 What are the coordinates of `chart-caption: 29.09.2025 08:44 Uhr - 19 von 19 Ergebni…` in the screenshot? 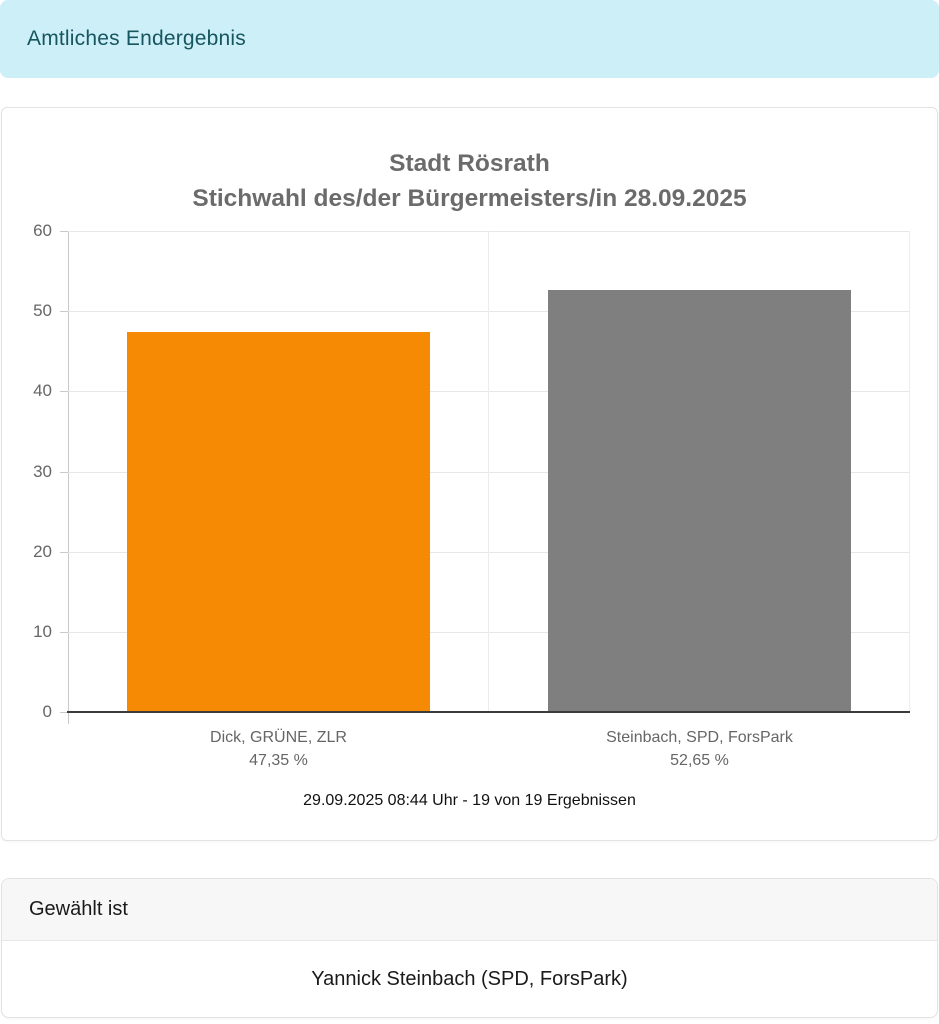 It's located at (469, 800).